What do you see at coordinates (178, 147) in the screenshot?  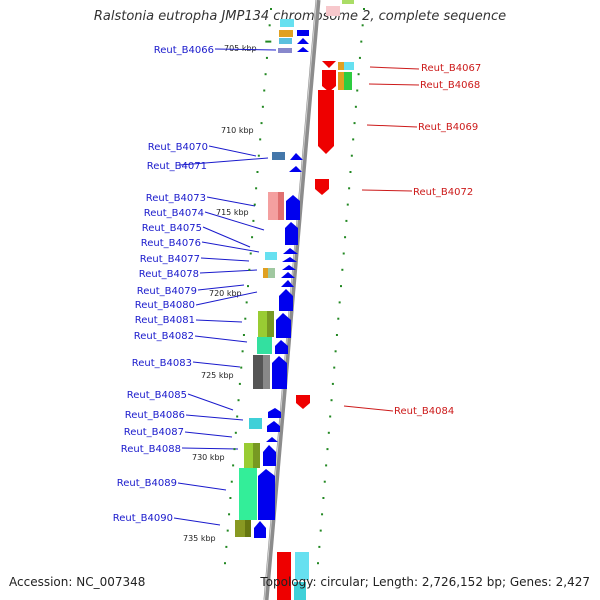 I see `gene-label-reut_b4070: Reut_B4070` at bounding box center [178, 147].